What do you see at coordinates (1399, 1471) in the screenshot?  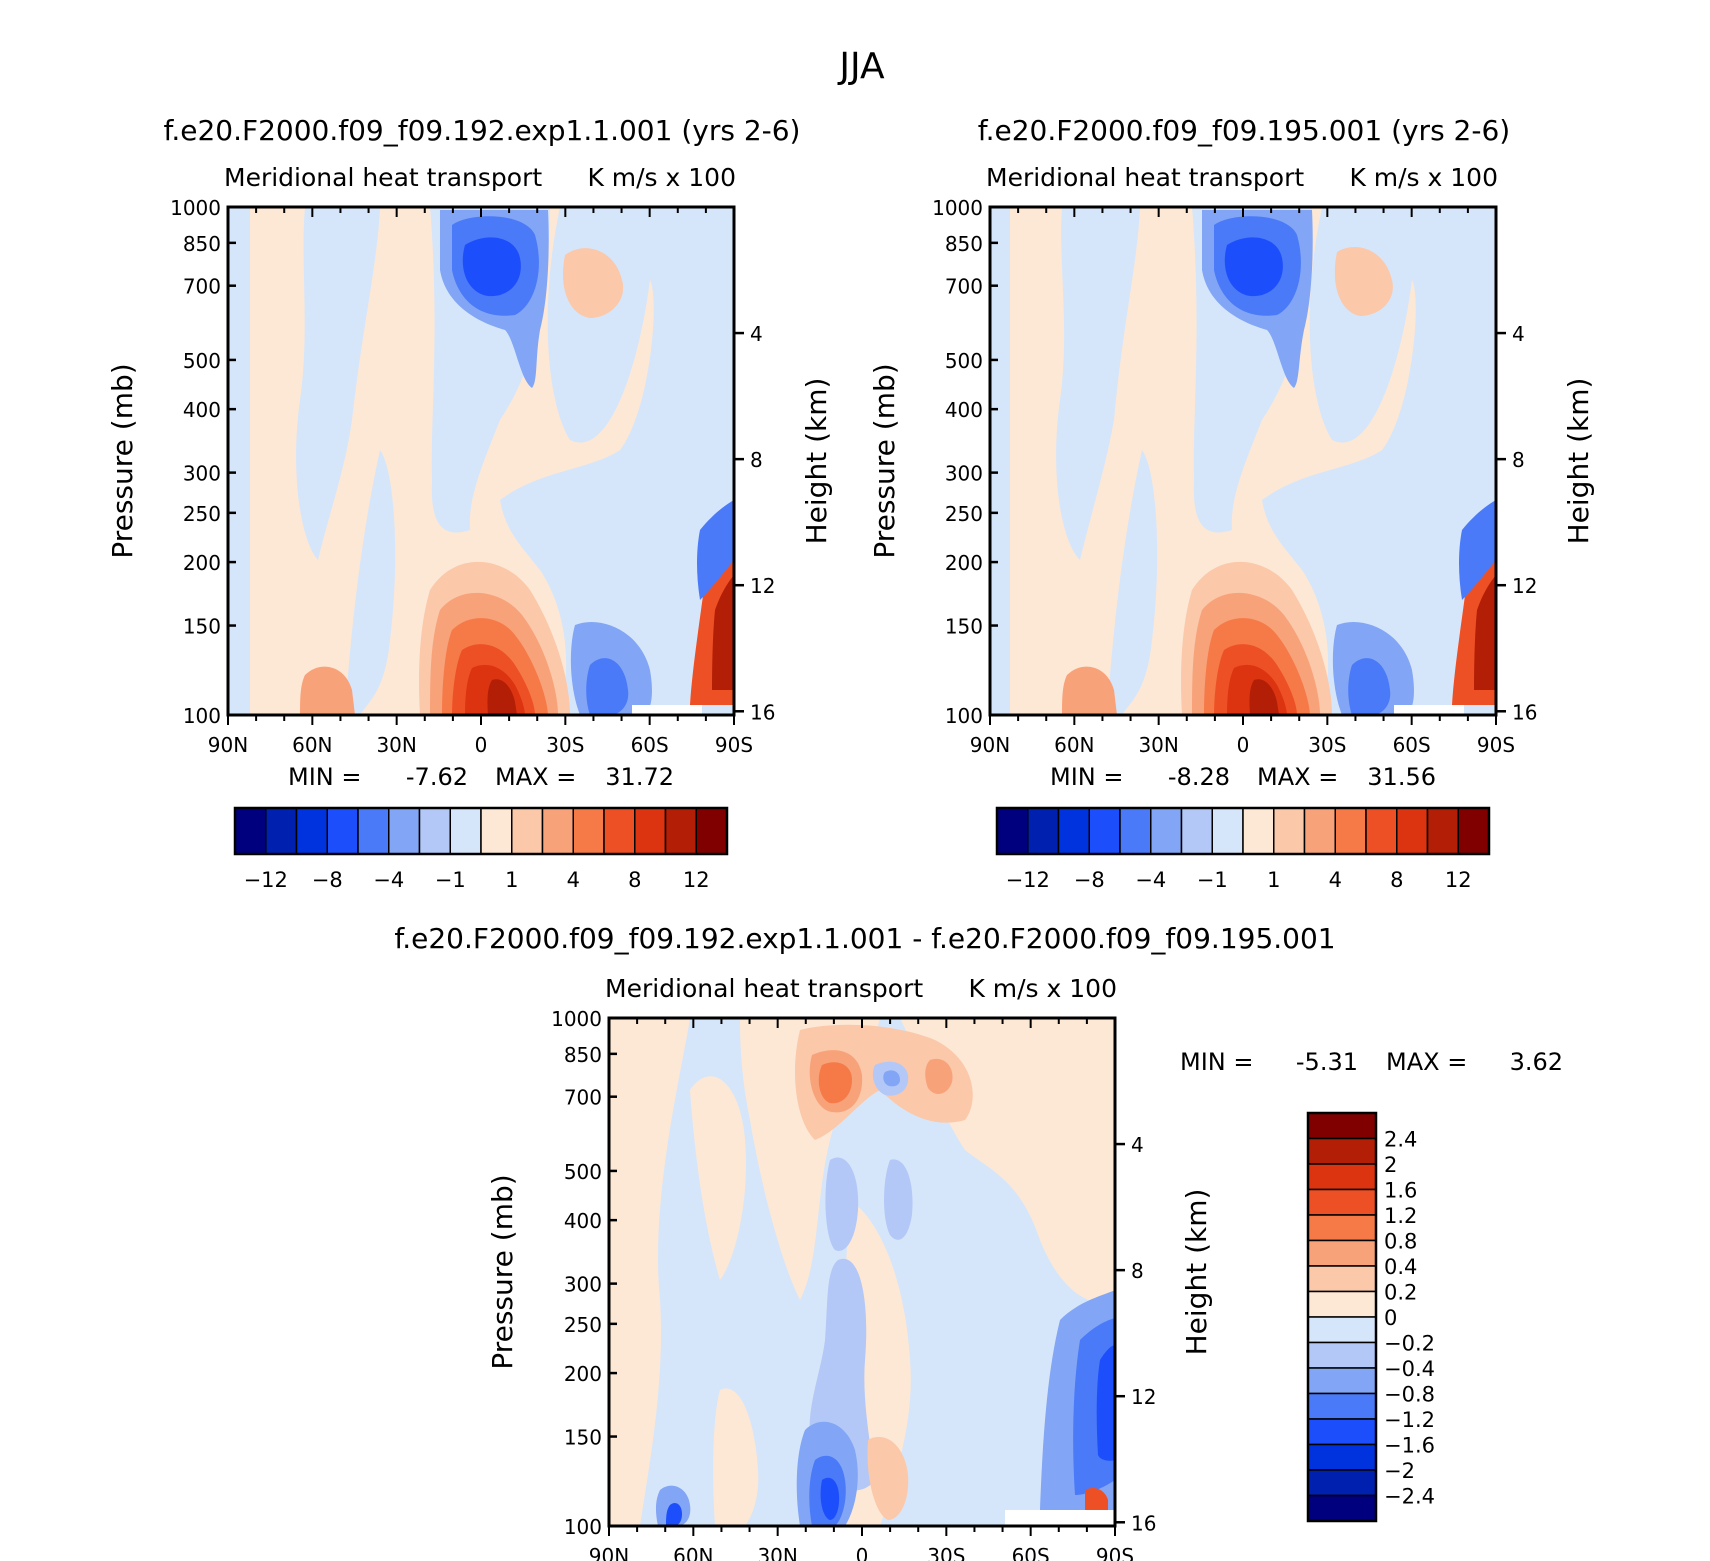 I see `colorbar-label: −2` at bounding box center [1399, 1471].